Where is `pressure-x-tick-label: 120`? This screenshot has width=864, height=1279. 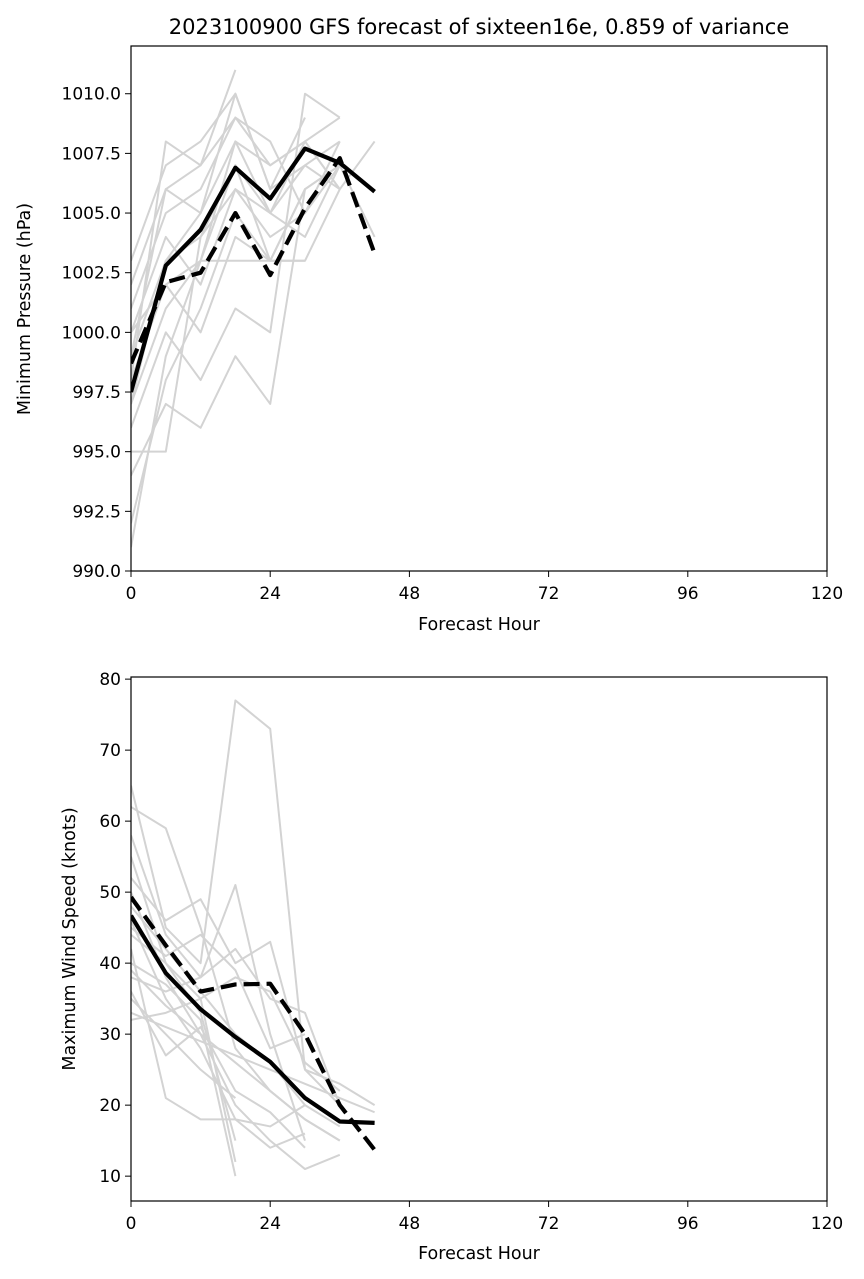 pressure-x-tick-label: 120 is located at coordinates (827, 594).